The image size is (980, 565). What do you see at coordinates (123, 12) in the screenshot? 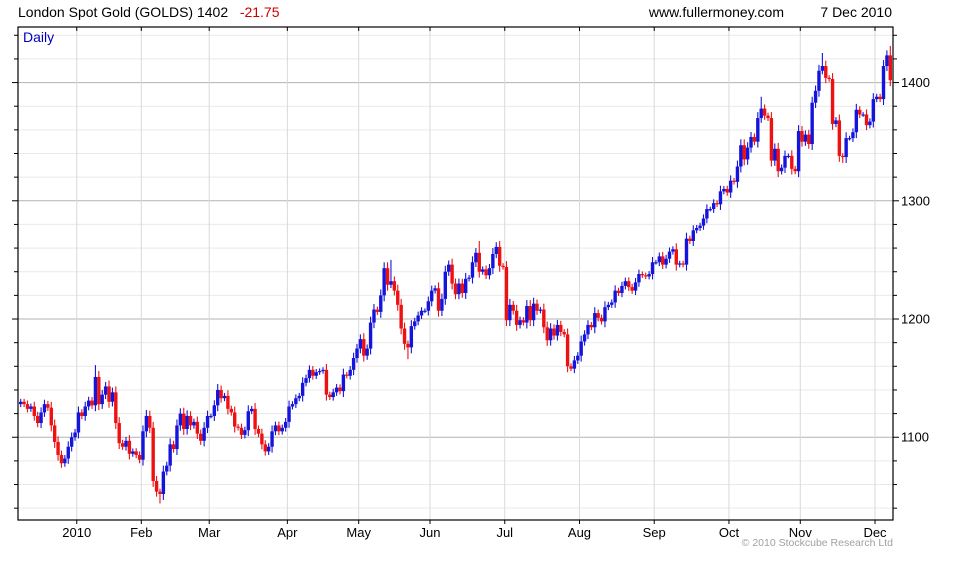
I see `chart-title-text: London Spot Gold (GOLDS) 1402` at bounding box center [123, 12].